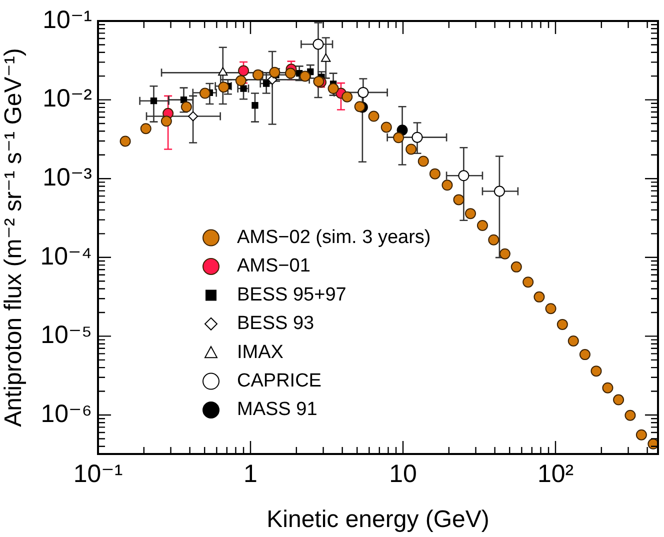 This screenshot has height=537, width=664. I want to click on legend-label: BESS 93, so click(275, 323).